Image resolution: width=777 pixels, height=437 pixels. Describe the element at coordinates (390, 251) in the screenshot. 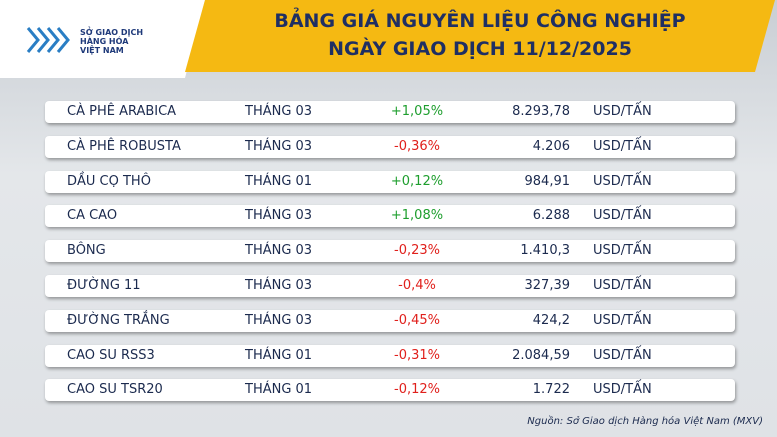

I see `table-row: BÔNG THÁNG 03 -0,23% 1.410,3 USD/TẤN` at that location.